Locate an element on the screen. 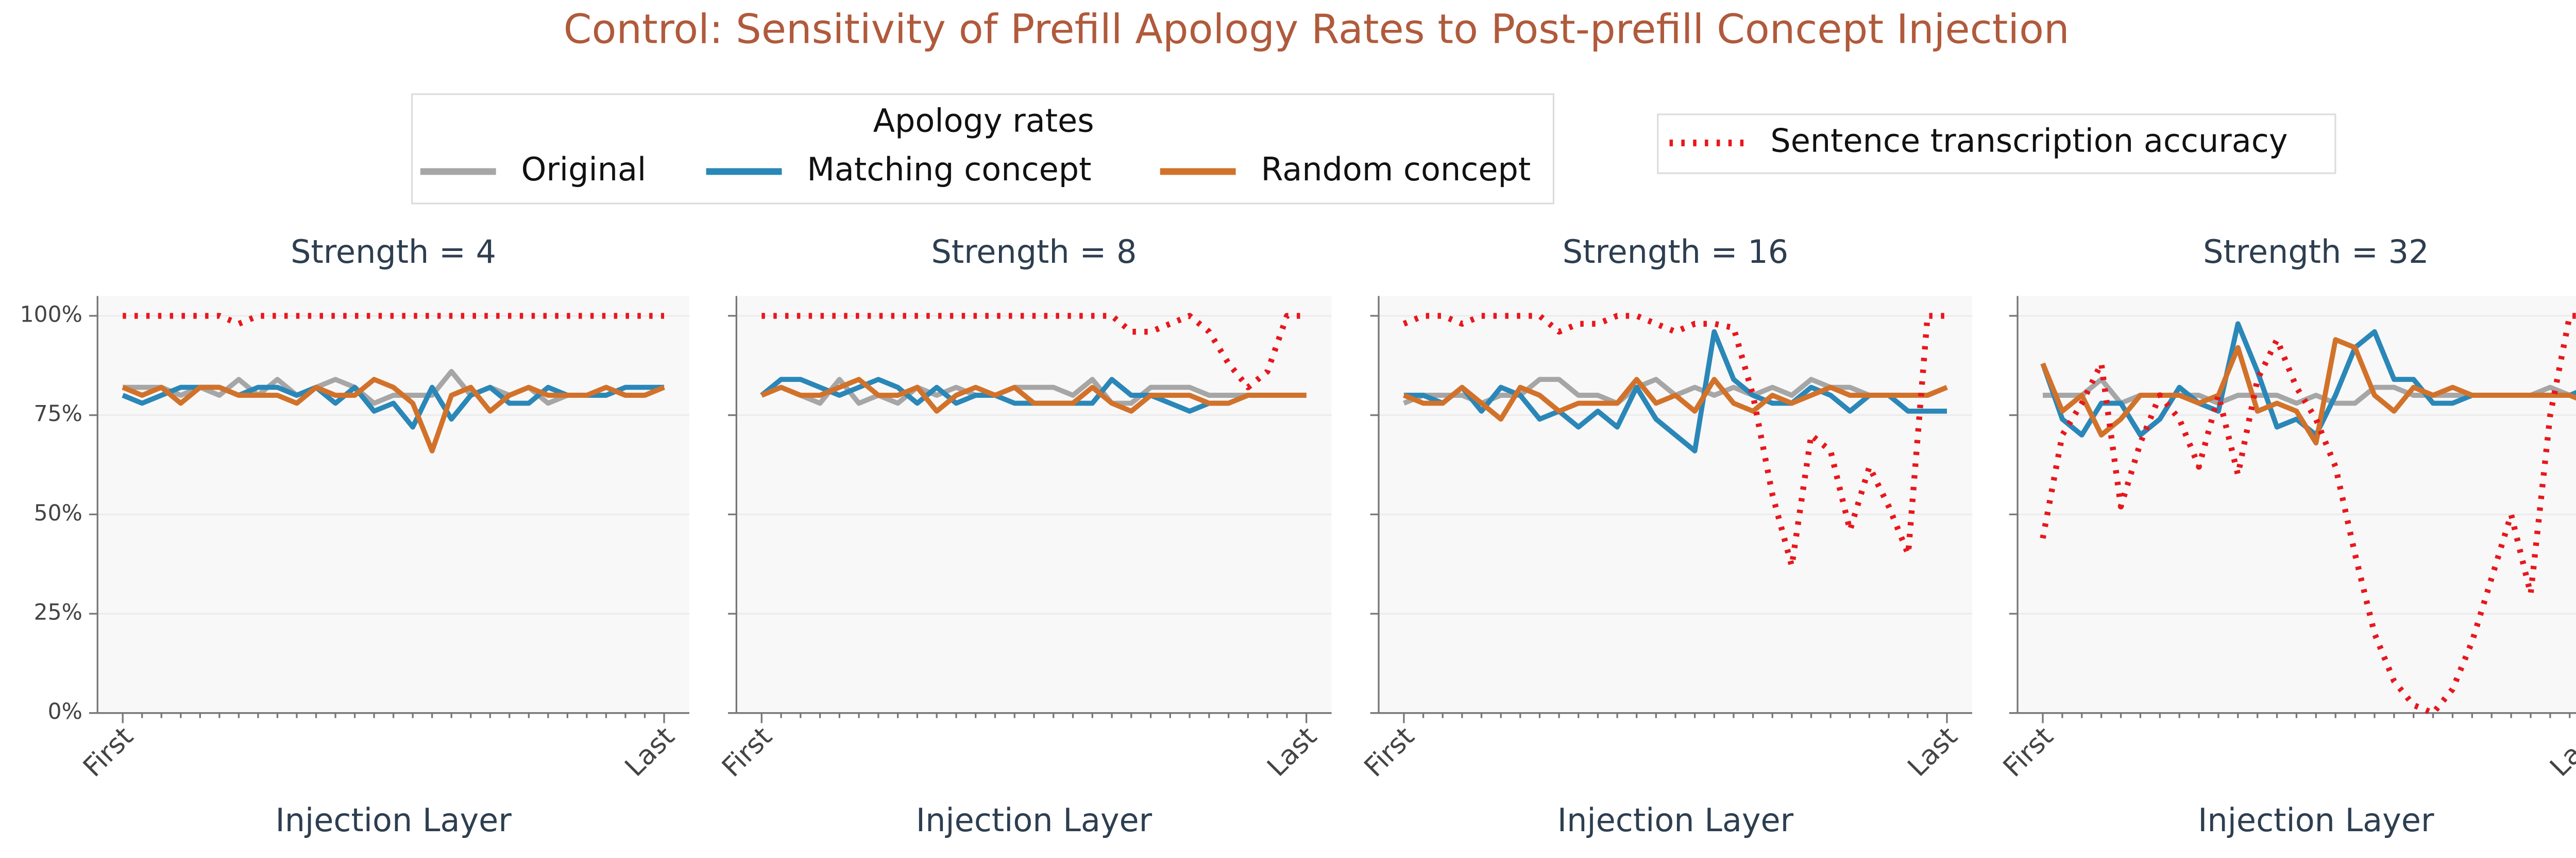 This screenshot has height=858, width=2576. panel-title: Strength = 16 is located at coordinates (1675, 252).